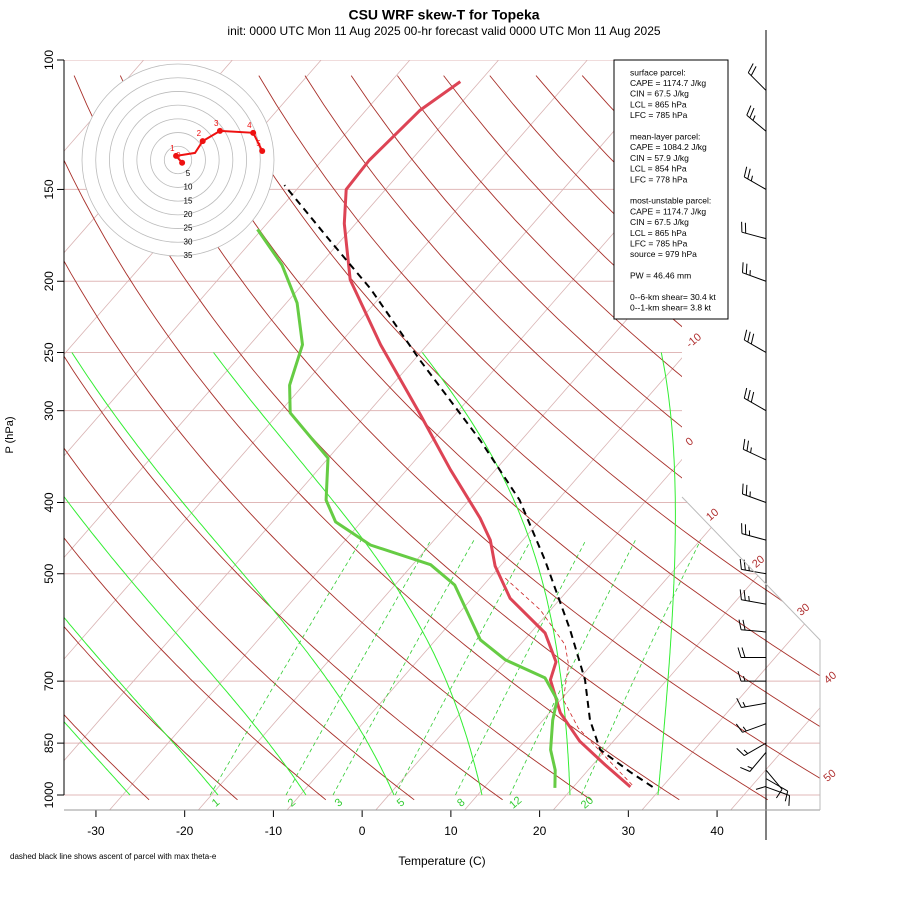 The width and height of the screenshot is (900, 900). I want to click on x-axis-label: Temperature (C), so click(441, 861).